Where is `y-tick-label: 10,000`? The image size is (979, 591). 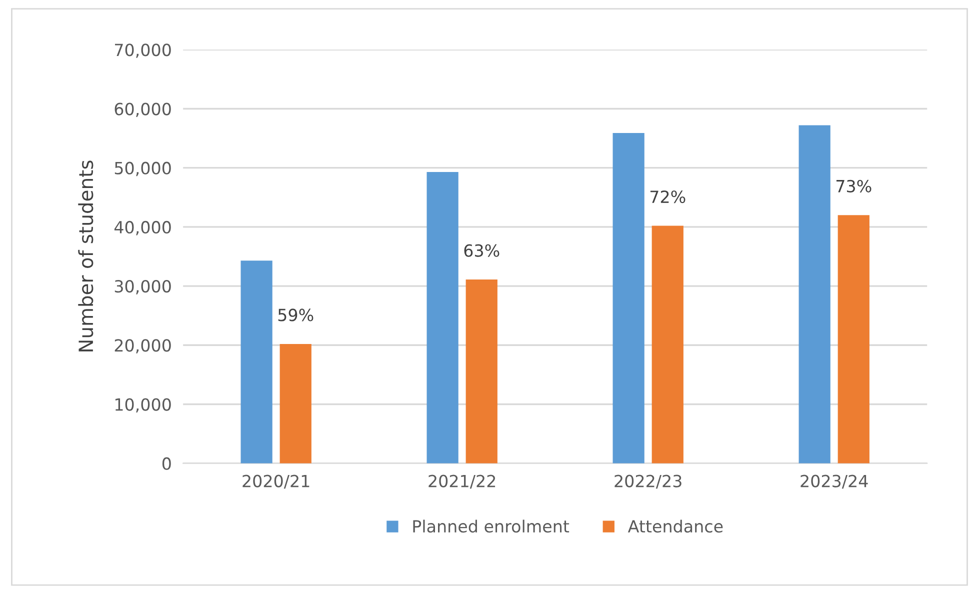
y-tick-label: 10,000 is located at coordinates (143, 405).